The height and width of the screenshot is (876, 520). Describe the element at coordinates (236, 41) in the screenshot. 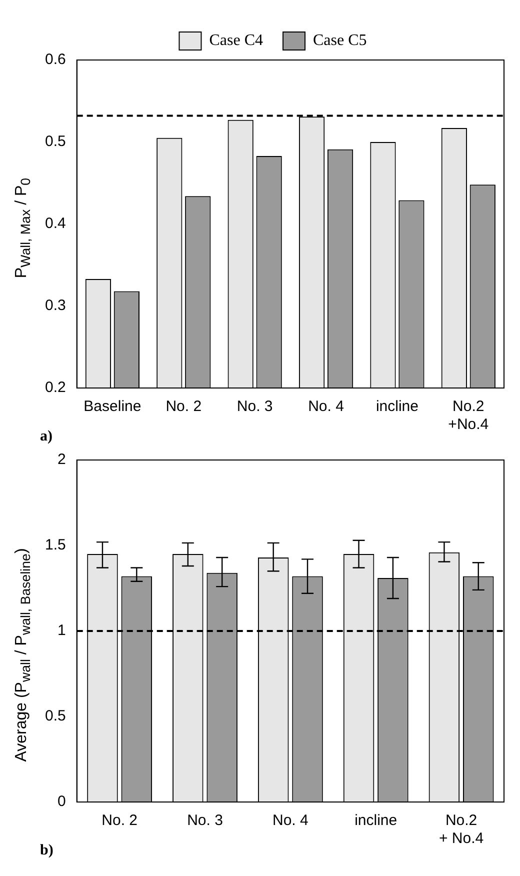

I see `legend-label: Case C4` at that location.